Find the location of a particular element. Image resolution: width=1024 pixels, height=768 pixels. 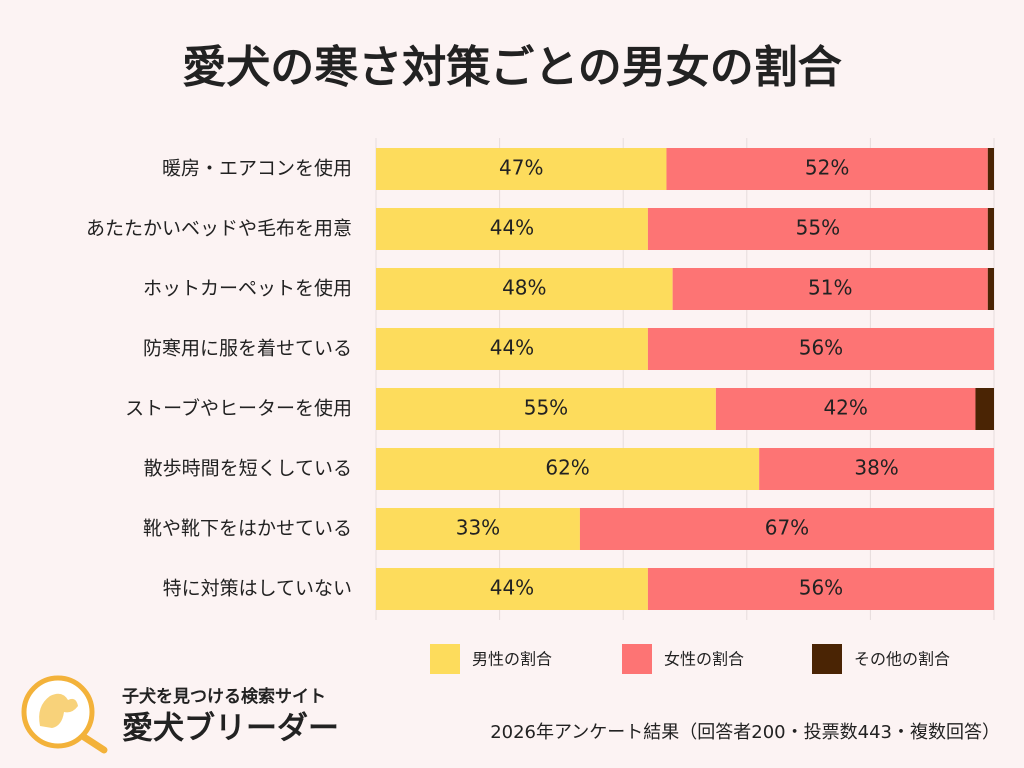

data-label: 48% is located at coordinates (524, 288).